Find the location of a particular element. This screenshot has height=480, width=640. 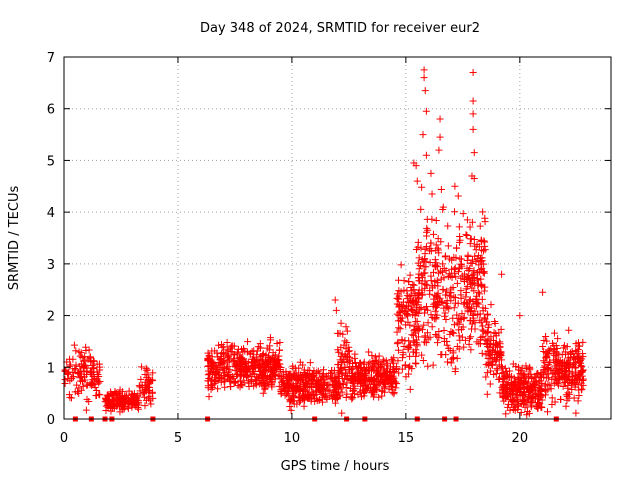

x-tick-label: 20 is located at coordinates (520, 438).